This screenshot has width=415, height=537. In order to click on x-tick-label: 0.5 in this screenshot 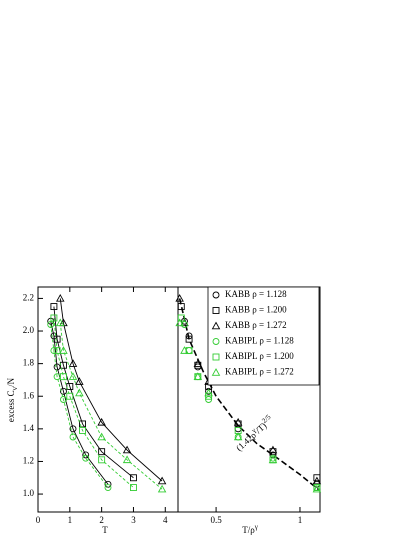, I will do `click(216, 520)`.